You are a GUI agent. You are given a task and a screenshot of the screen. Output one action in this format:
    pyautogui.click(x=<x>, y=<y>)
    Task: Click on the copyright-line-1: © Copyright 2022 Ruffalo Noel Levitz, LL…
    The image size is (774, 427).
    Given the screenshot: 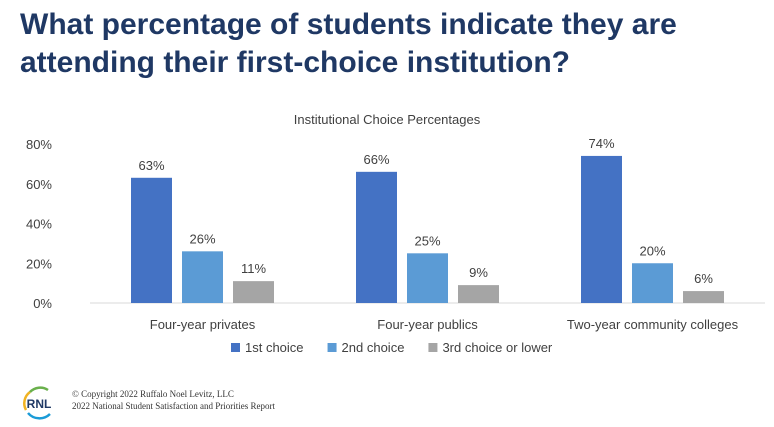 What is the action you would take?
    pyautogui.click(x=153, y=394)
    